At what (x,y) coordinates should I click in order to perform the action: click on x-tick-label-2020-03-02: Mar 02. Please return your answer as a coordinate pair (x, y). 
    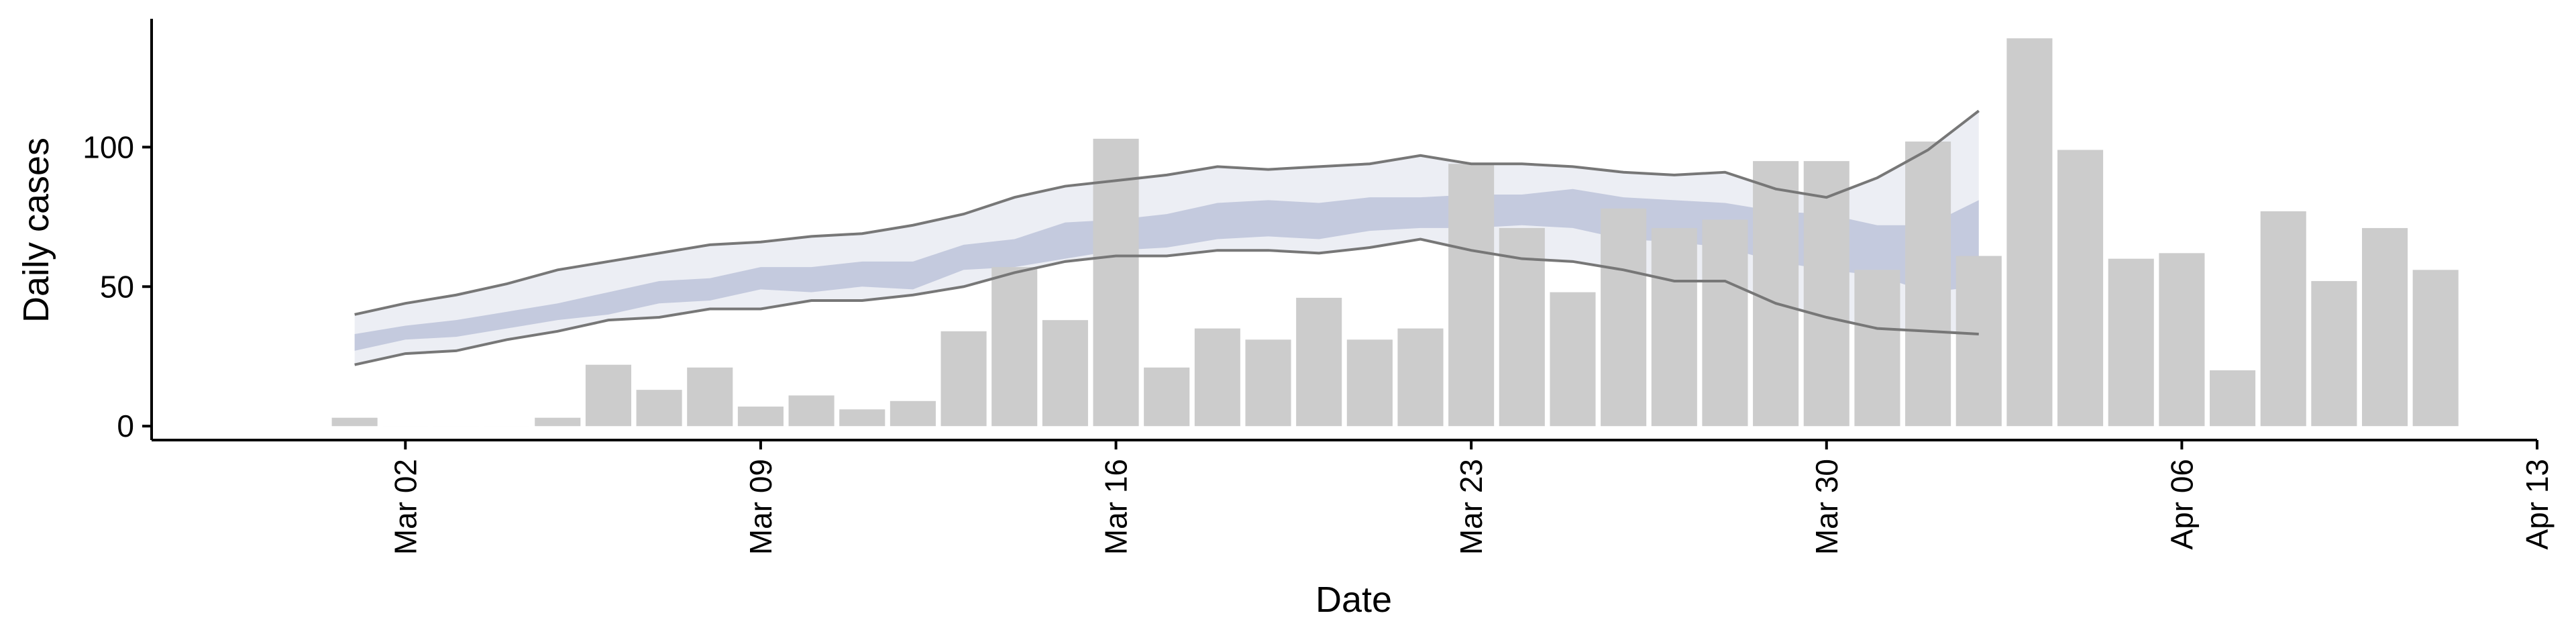
    Looking at the image, I should click on (405, 507).